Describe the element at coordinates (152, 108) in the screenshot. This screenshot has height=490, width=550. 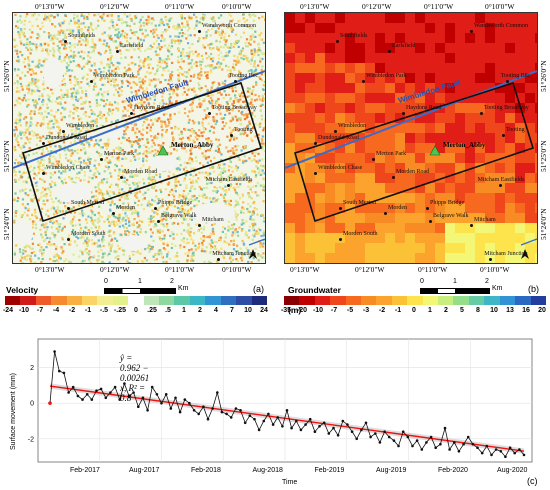
I see `place-label: Haydons Road` at that location.